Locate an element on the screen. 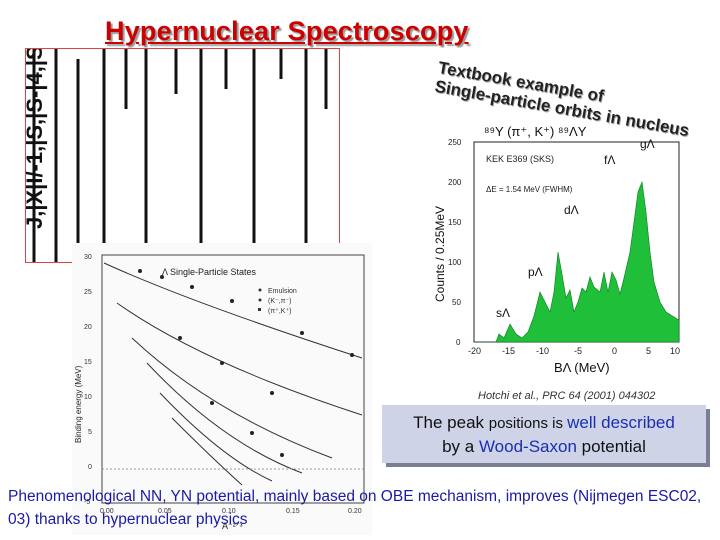 The width and height of the screenshot is (720, 540). binding-plot-xlabel: A⁻²ᐟ³ is located at coordinates (232, 526).